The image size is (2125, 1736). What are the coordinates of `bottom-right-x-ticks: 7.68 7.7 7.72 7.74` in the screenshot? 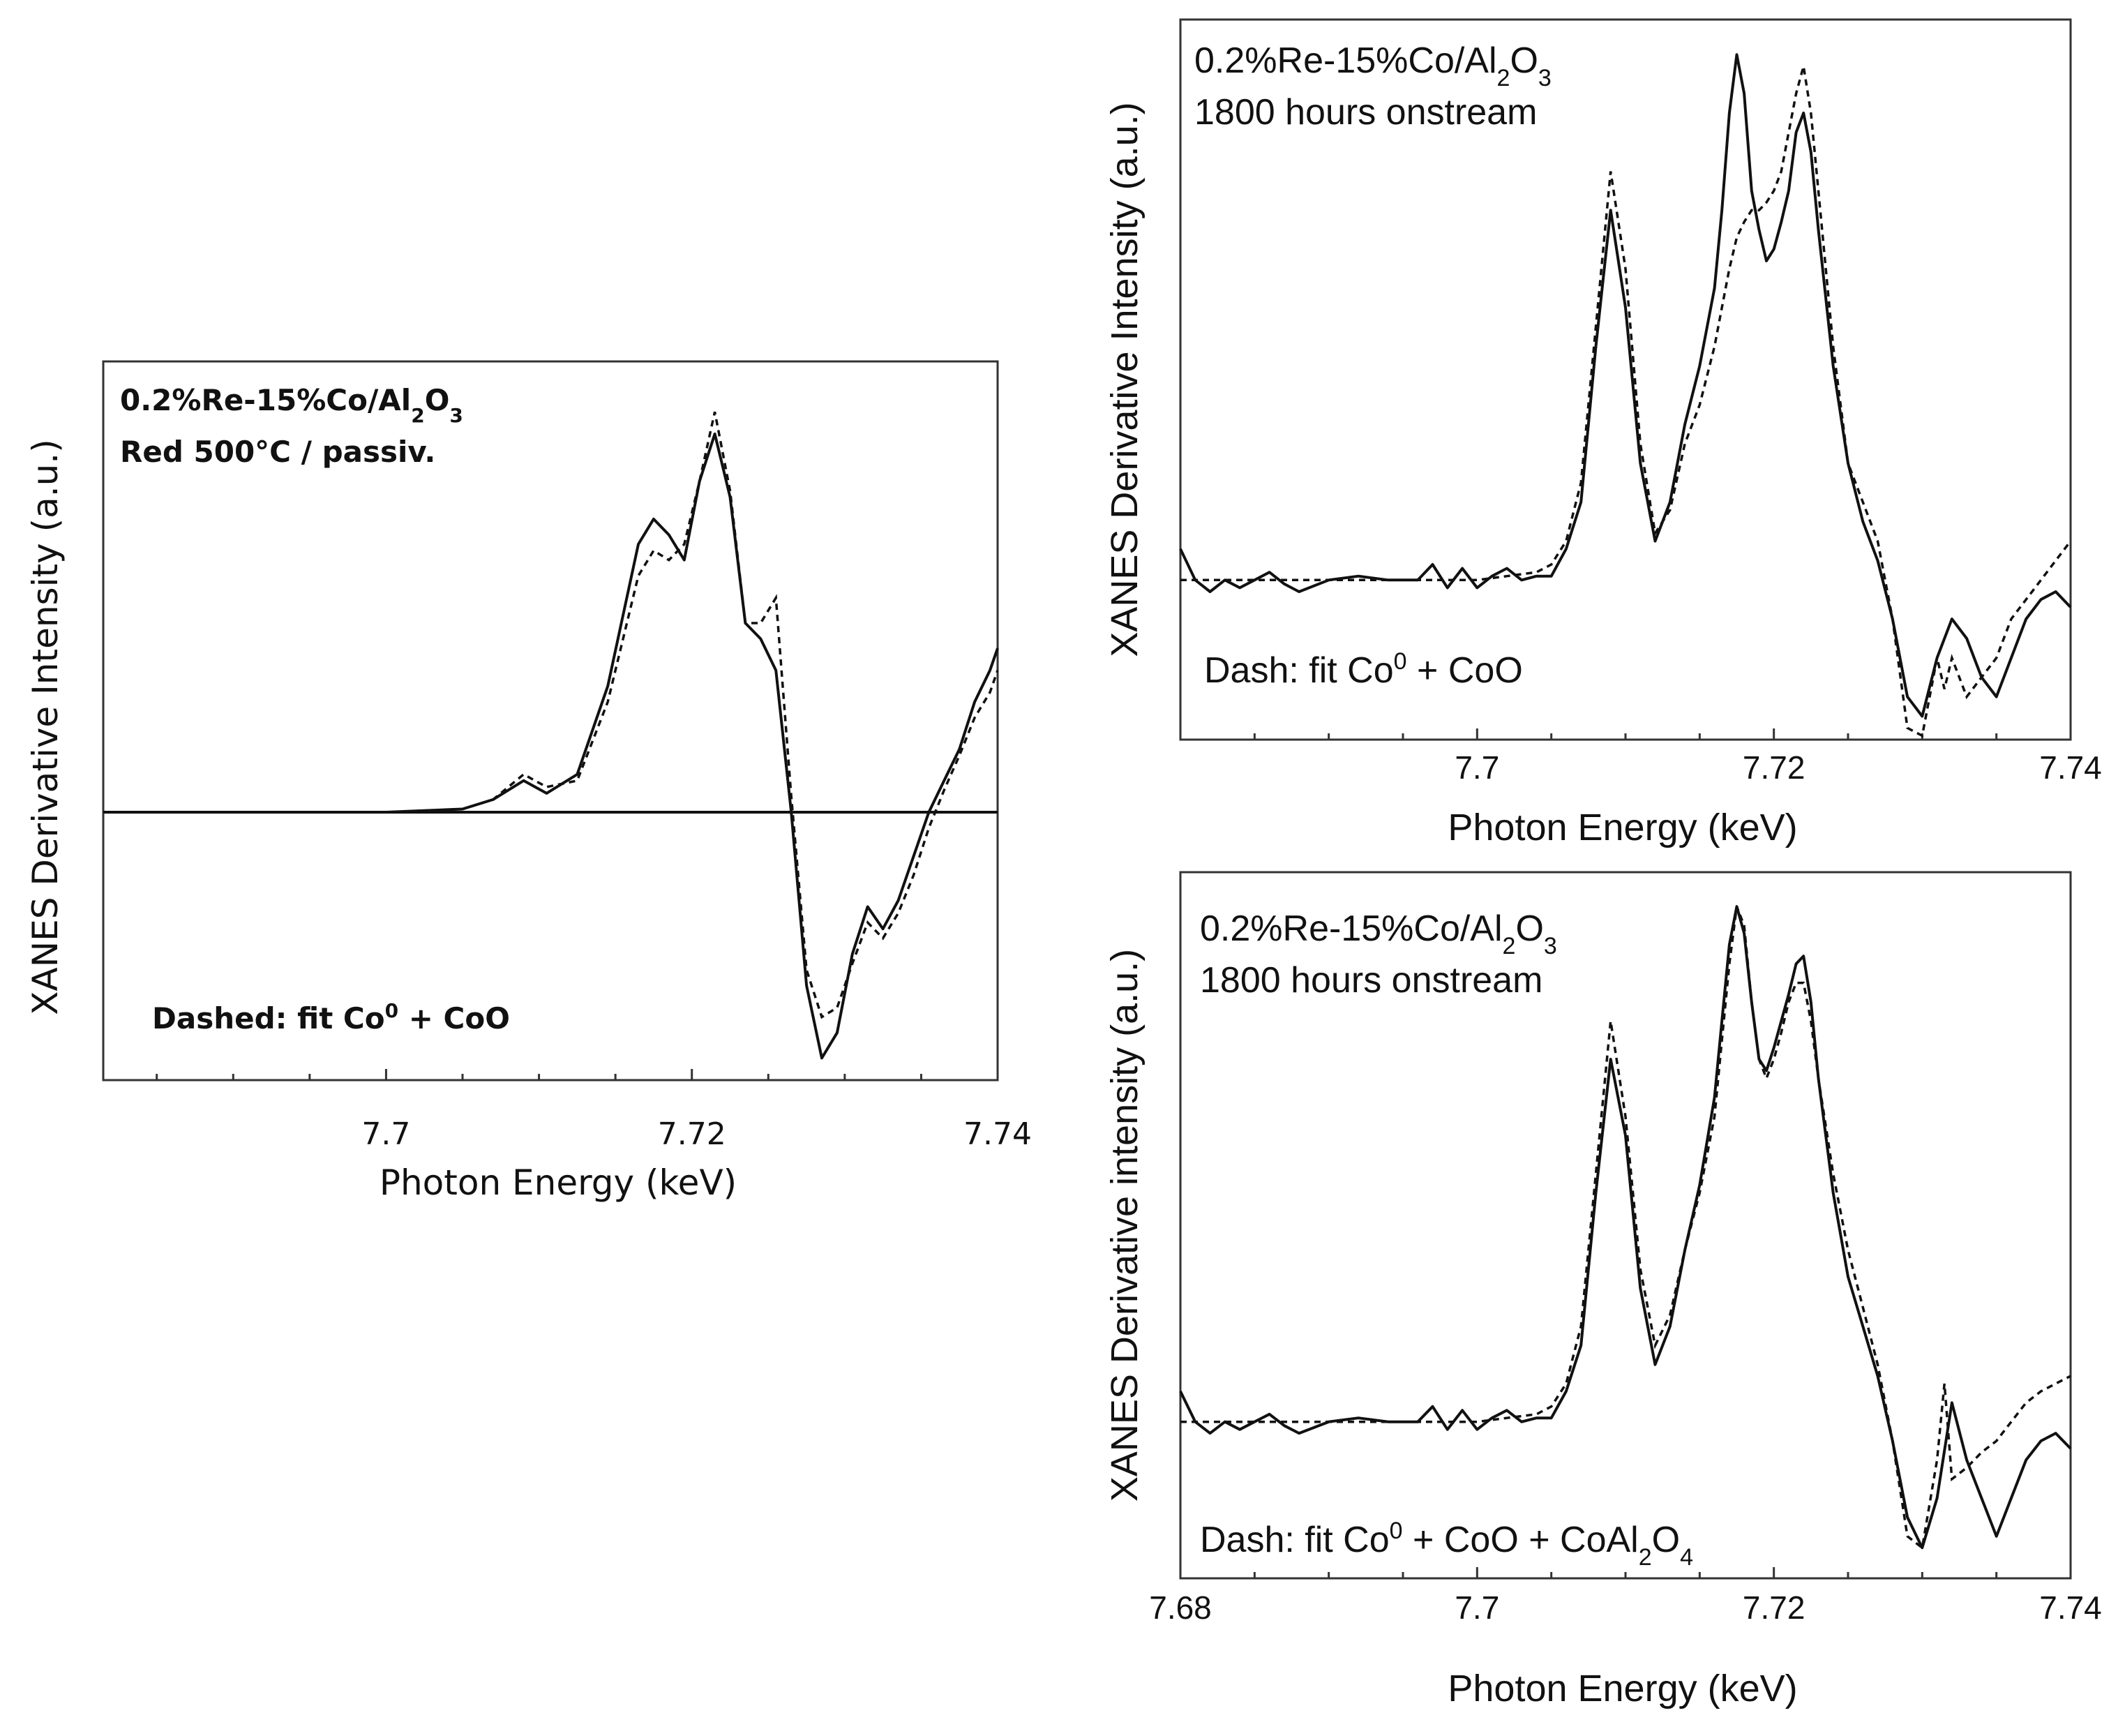 It's located at (1626, 1596).